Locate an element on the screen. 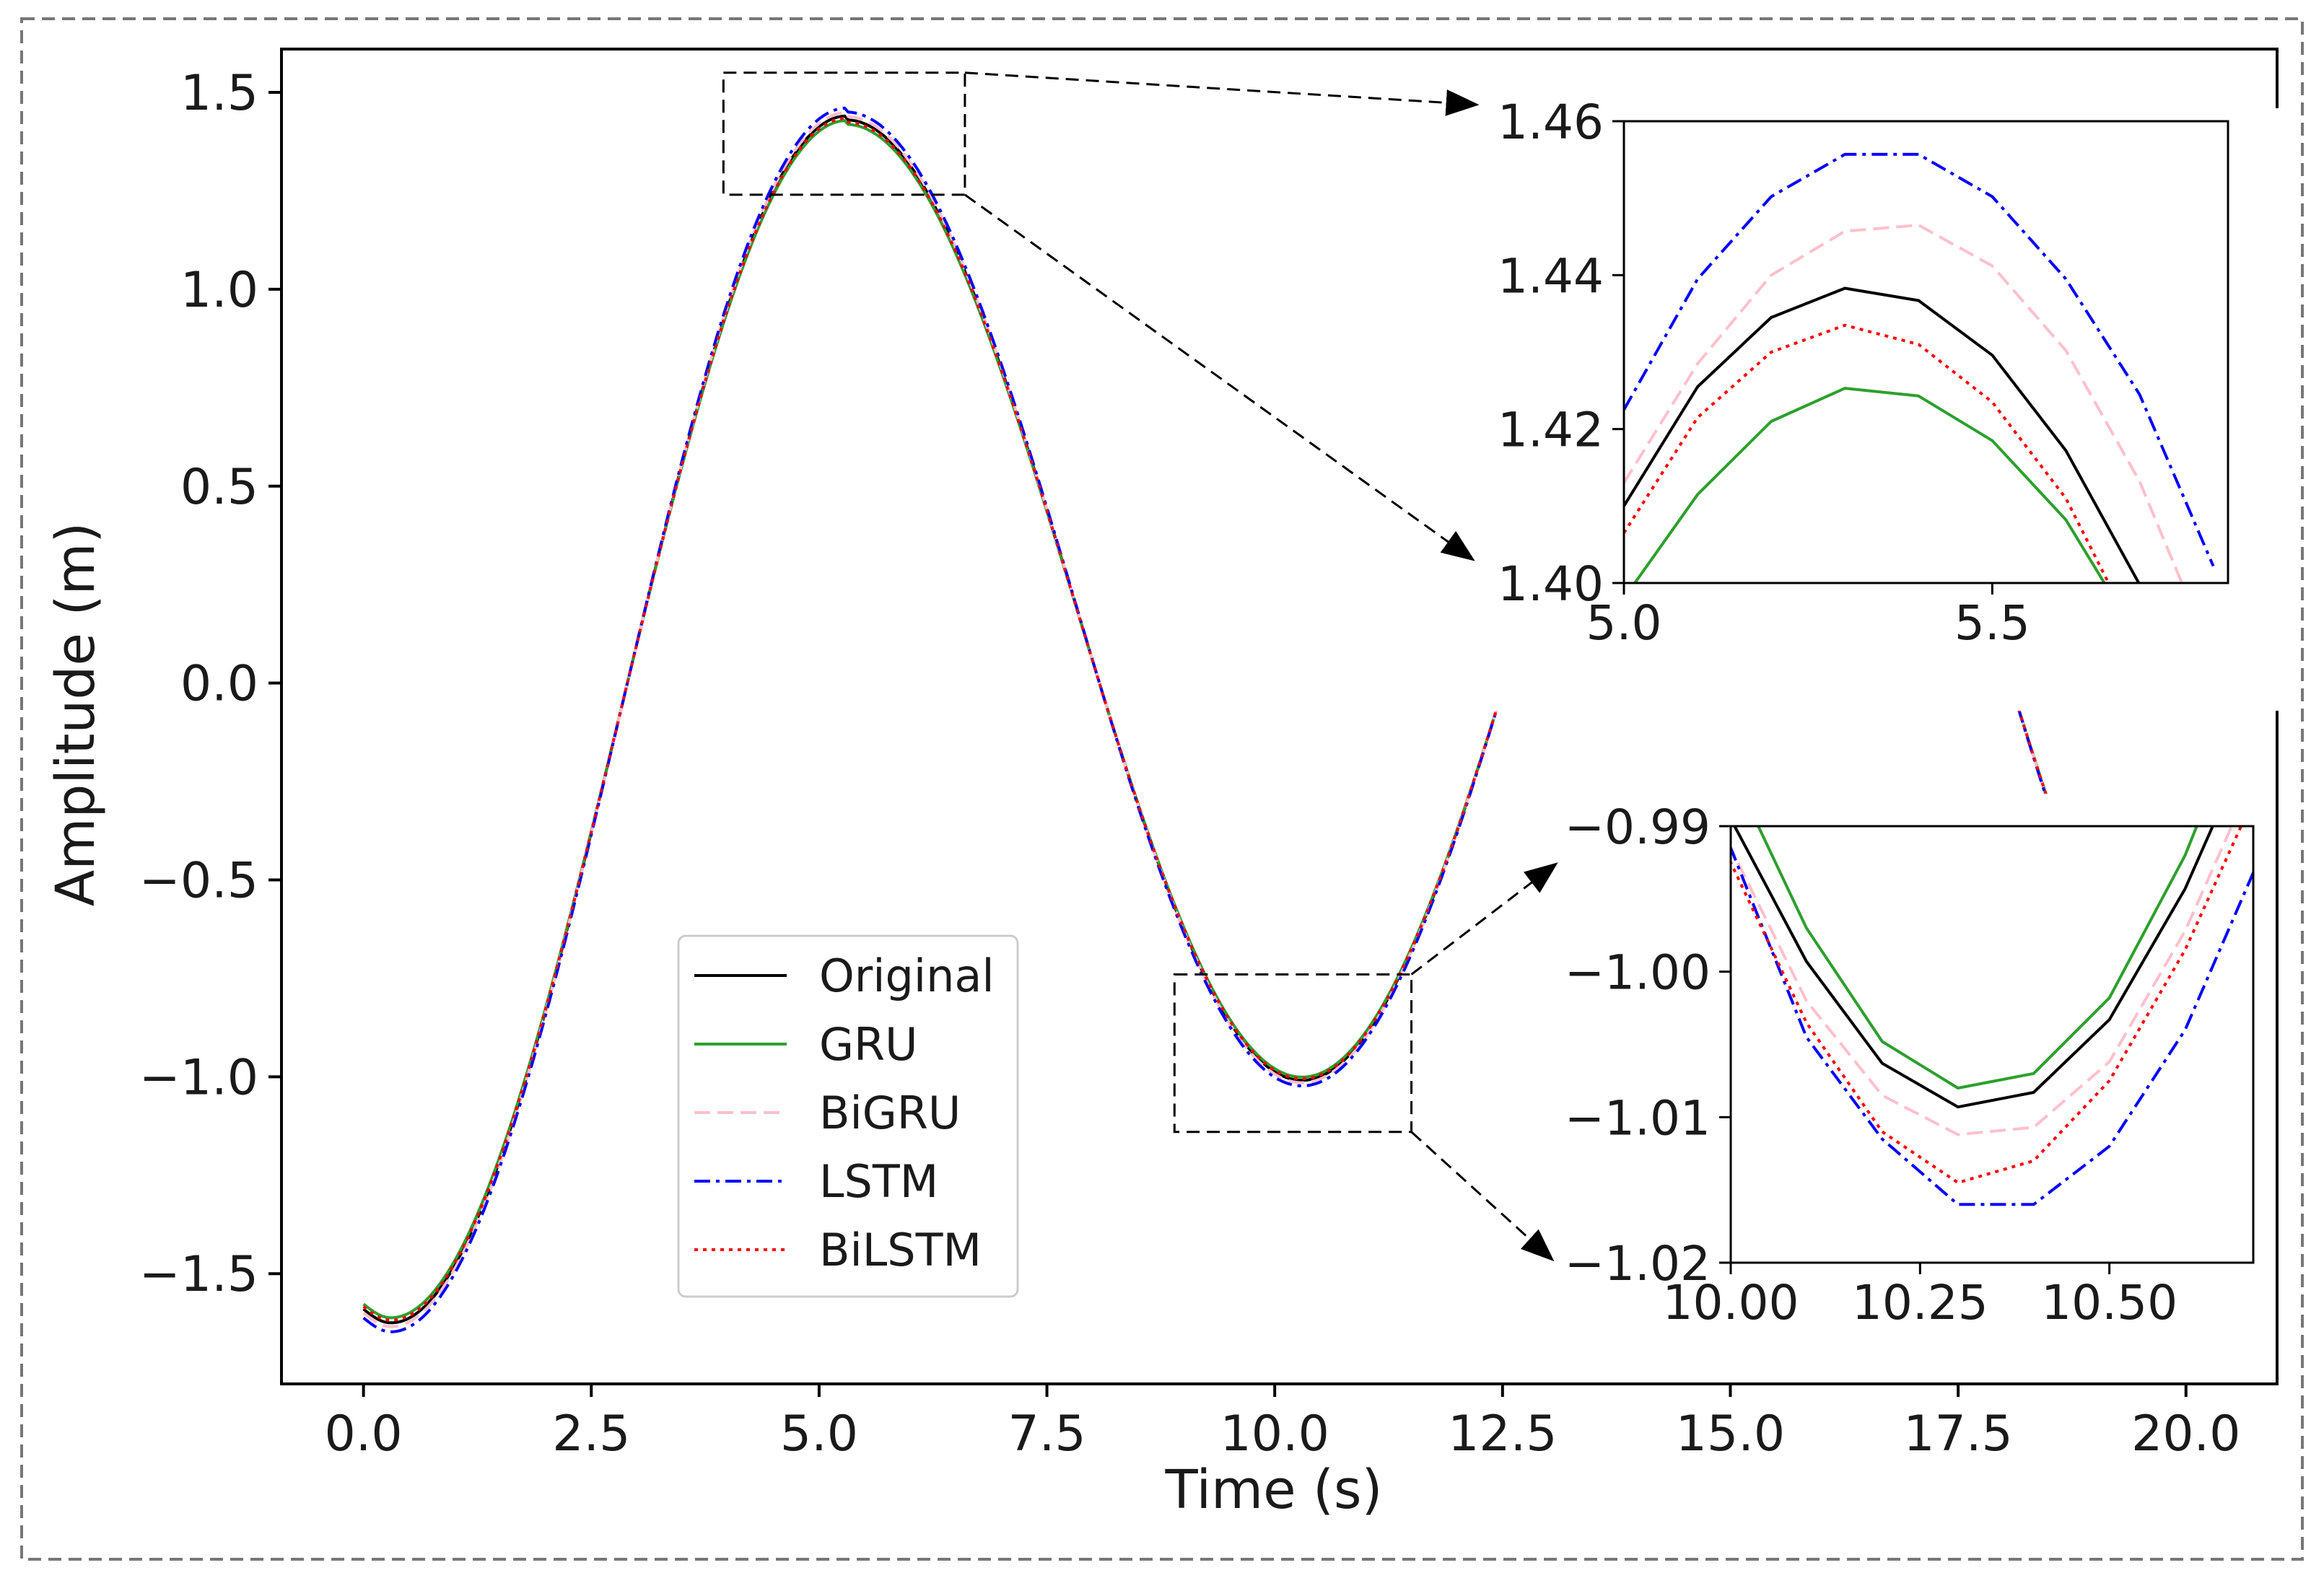  inset-peak-series-bilstm is located at coordinates (1867, 453).